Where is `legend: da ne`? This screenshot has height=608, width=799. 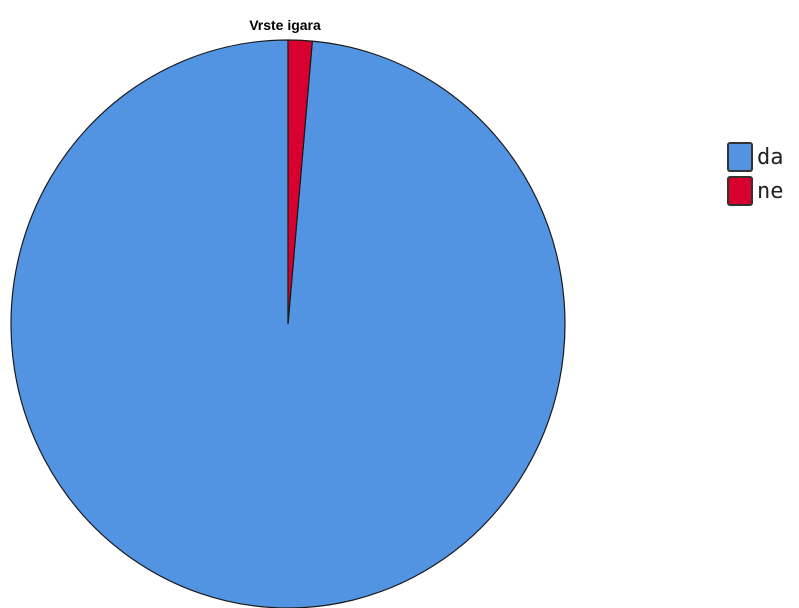 legend: da ne is located at coordinates (755, 174).